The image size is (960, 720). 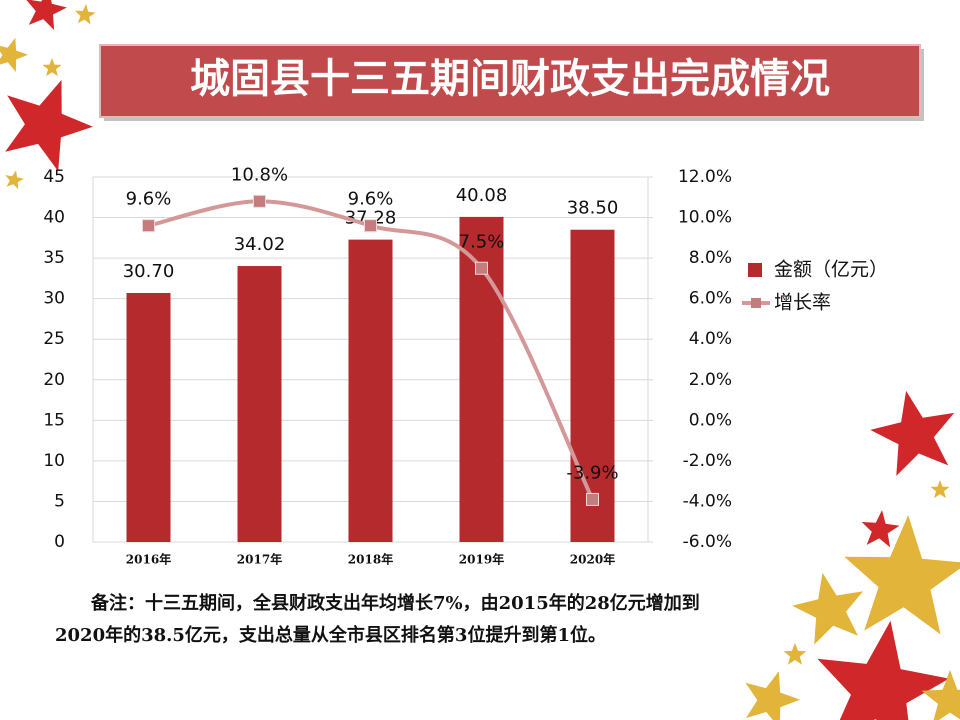 What do you see at coordinates (54, 339) in the screenshot?
I see `y-tick-label: 25` at bounding box center [54, 339].